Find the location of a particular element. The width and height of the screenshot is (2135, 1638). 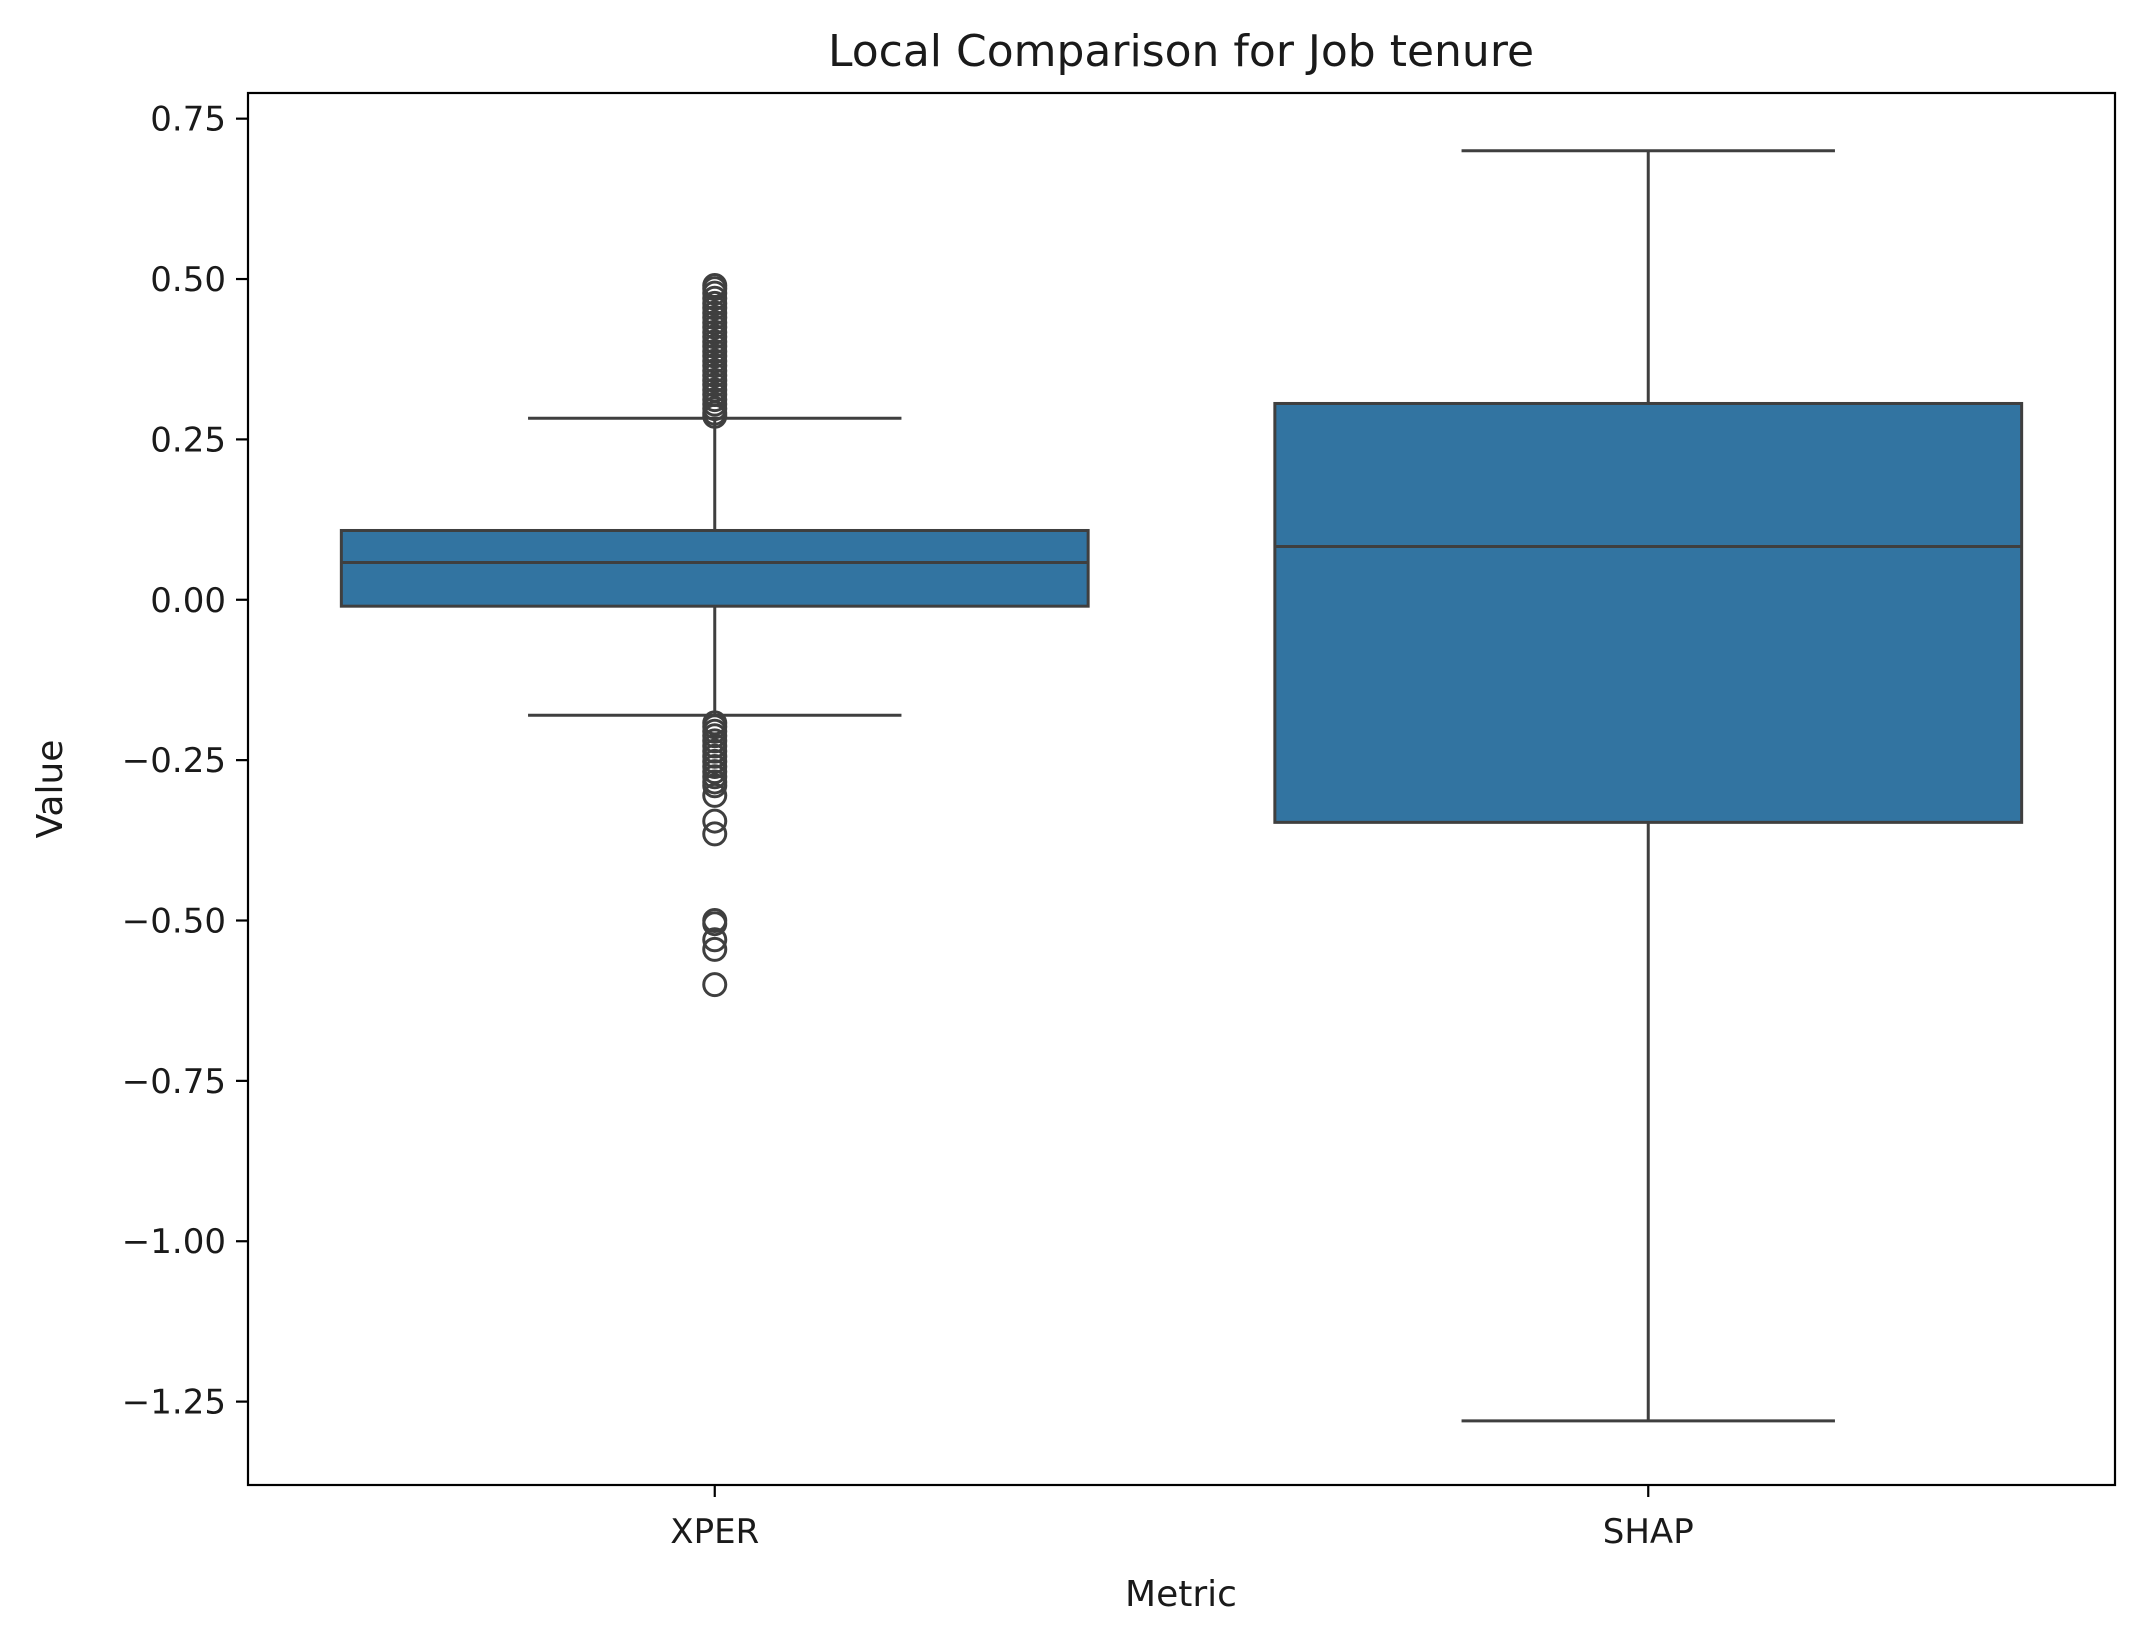

x-tick-label: SHAP is located at coordinates (1648, 1532).